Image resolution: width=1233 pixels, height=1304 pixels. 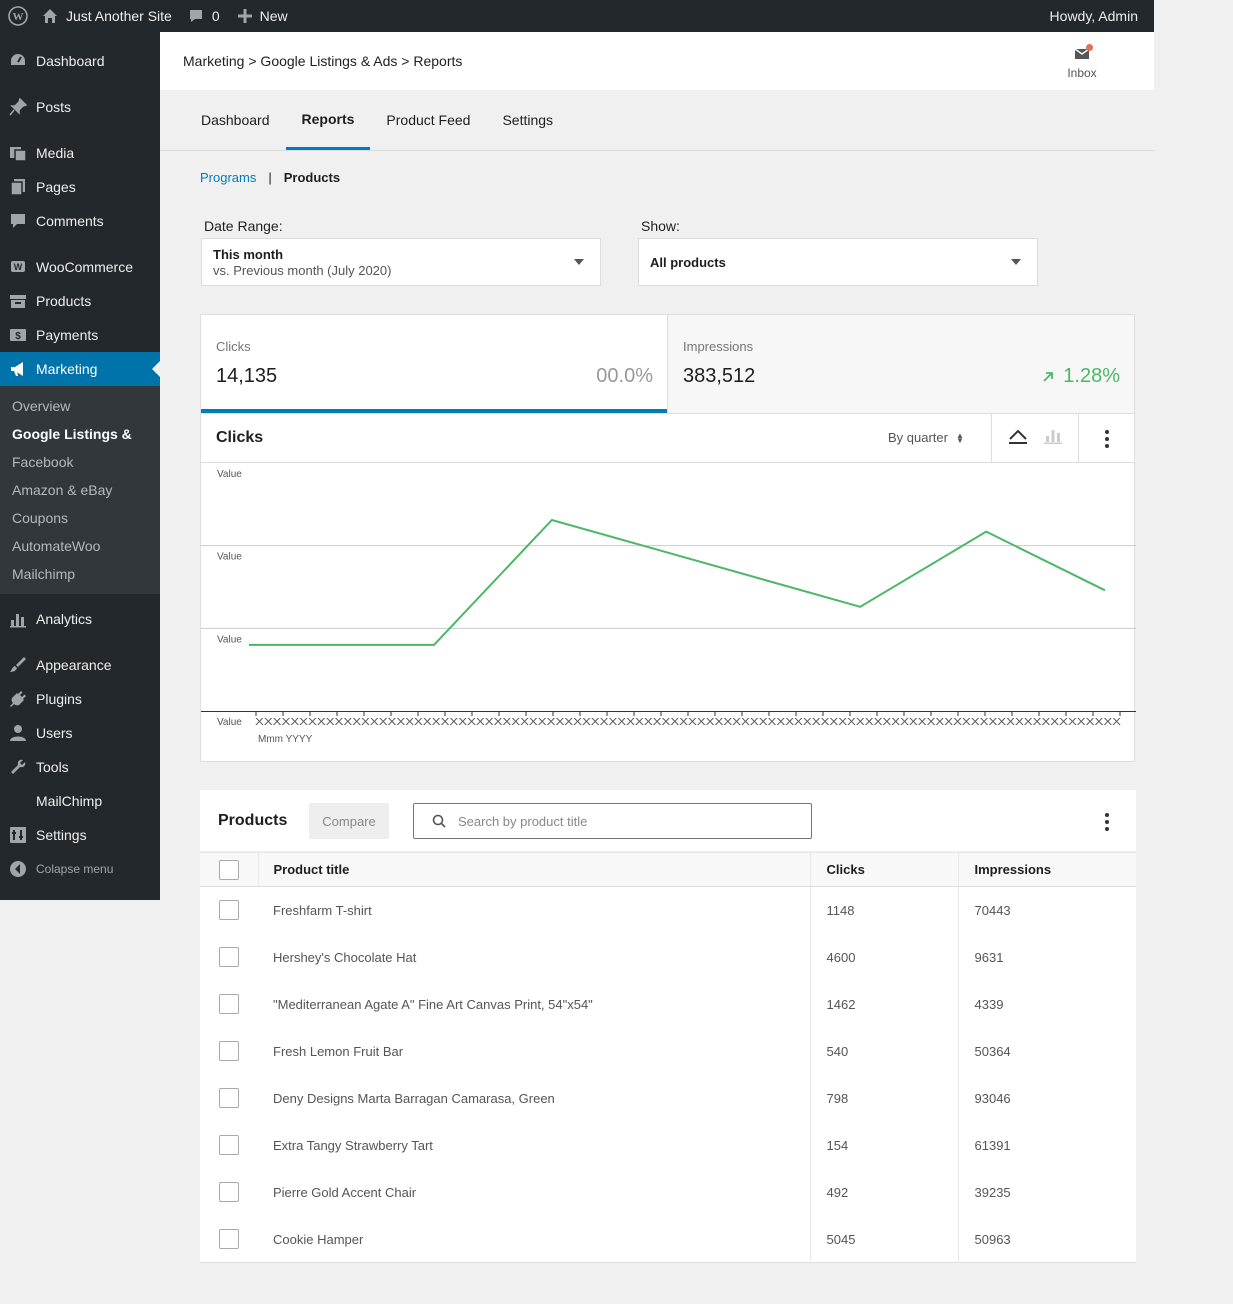 What do you see at coordinates (228, 177) in the screenshot?
I see `programs-link: Programs` at bounding box center [228, 177].